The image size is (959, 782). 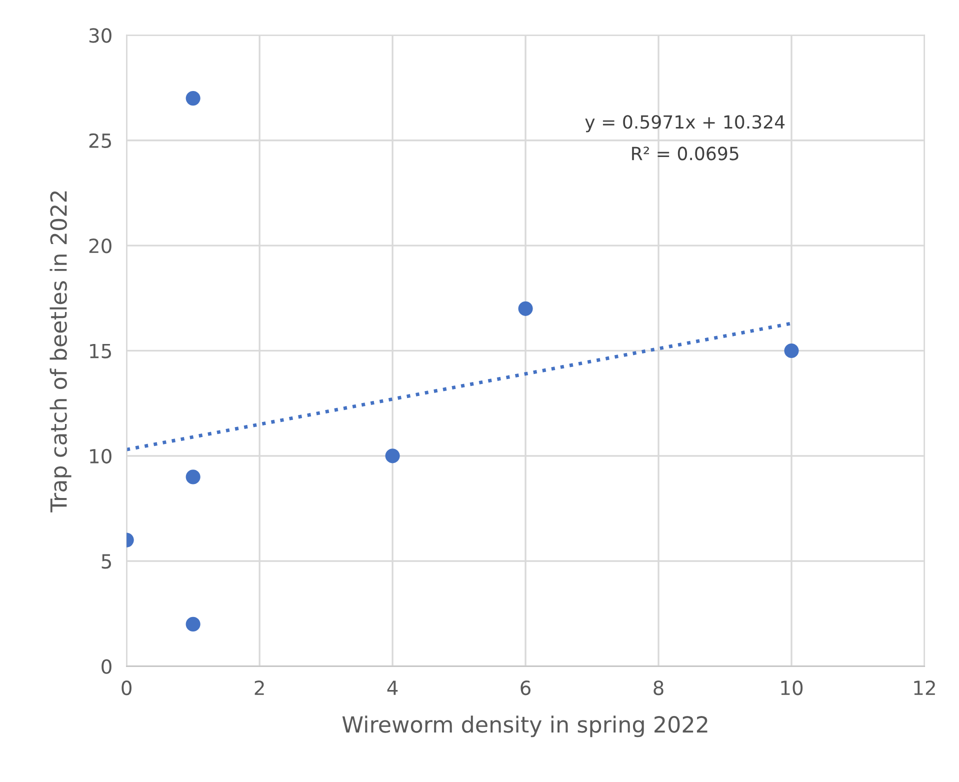 I want to click on y-axis-title: Trap catch of beetles in 2022, so click(x=61, y=351).